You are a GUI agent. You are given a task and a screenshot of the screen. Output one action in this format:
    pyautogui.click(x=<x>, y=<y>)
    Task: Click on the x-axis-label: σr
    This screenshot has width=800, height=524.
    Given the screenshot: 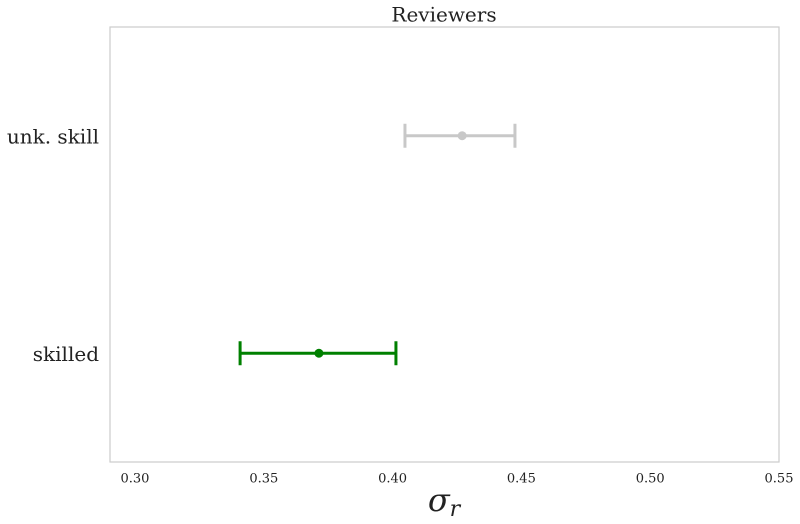 What is the action you would take?
    pyautogui.click(x=445, y=502)
    